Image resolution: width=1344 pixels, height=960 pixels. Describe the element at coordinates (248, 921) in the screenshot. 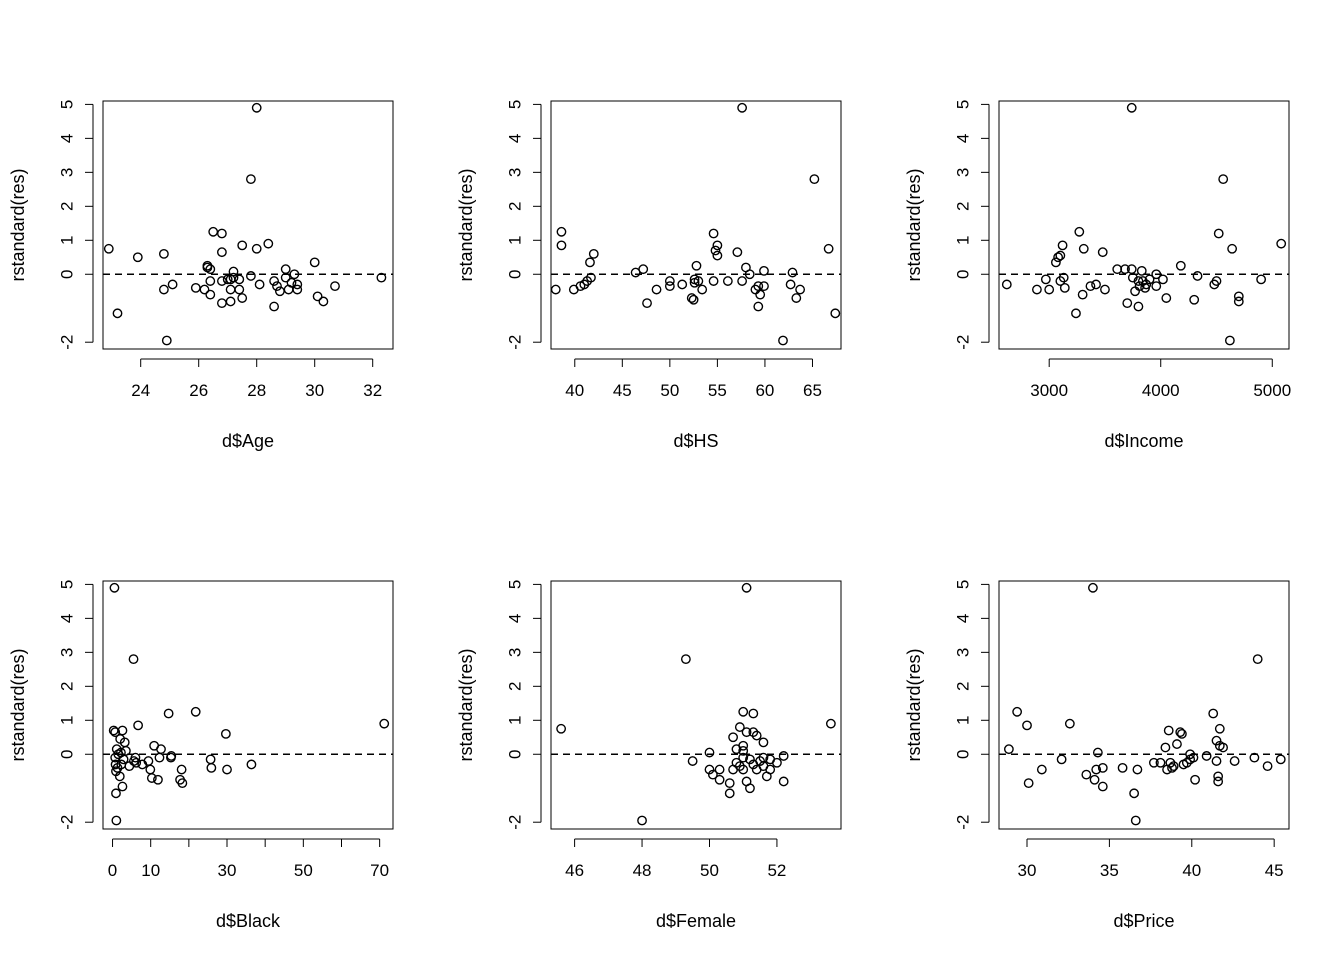

I see `x-axis-title: d$Black` at that location.